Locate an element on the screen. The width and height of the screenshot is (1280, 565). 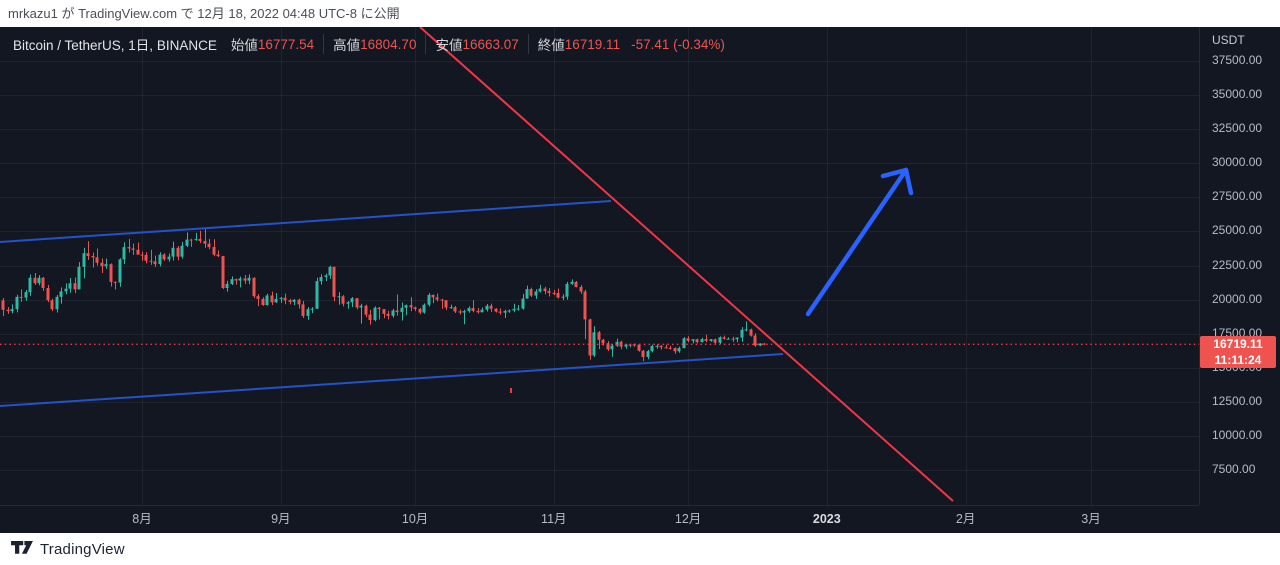
price-tick-label: 22500.00 is located at coordinates (1237, 264).